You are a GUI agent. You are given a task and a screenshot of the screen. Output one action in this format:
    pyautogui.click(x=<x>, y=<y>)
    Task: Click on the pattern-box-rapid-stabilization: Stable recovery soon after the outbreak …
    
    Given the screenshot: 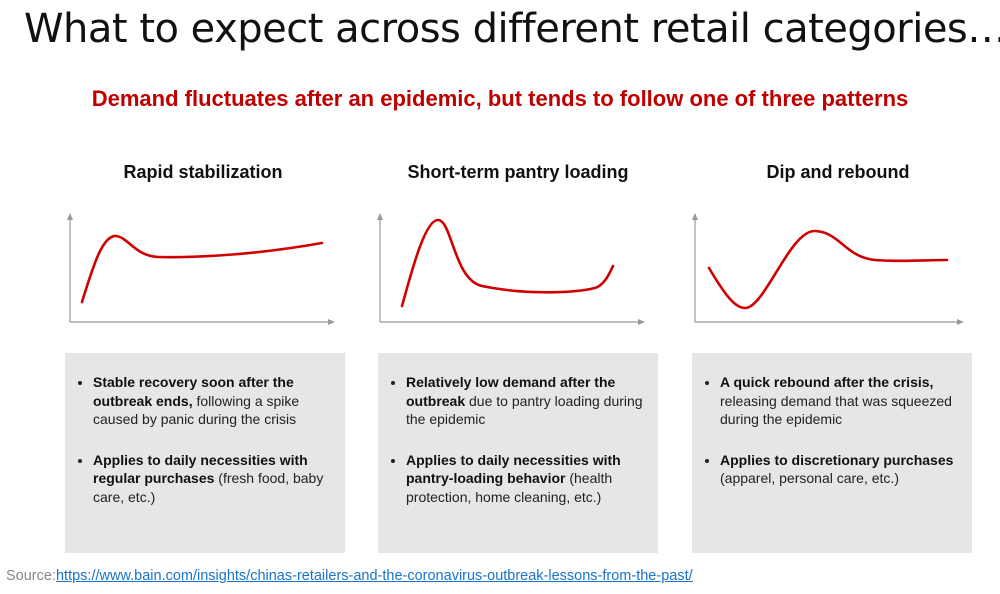 What is the action you would take?
    pyautogui.click(x=205, y=453)
    